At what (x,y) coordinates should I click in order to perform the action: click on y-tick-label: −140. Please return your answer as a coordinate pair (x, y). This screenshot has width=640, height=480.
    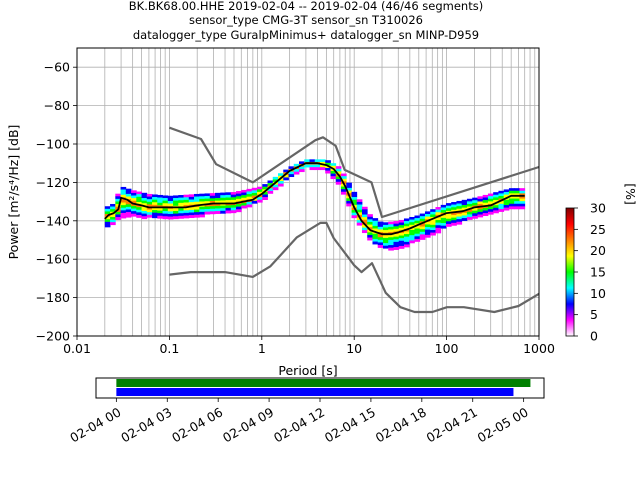
    Looking at the image, I should click on (53, 220).